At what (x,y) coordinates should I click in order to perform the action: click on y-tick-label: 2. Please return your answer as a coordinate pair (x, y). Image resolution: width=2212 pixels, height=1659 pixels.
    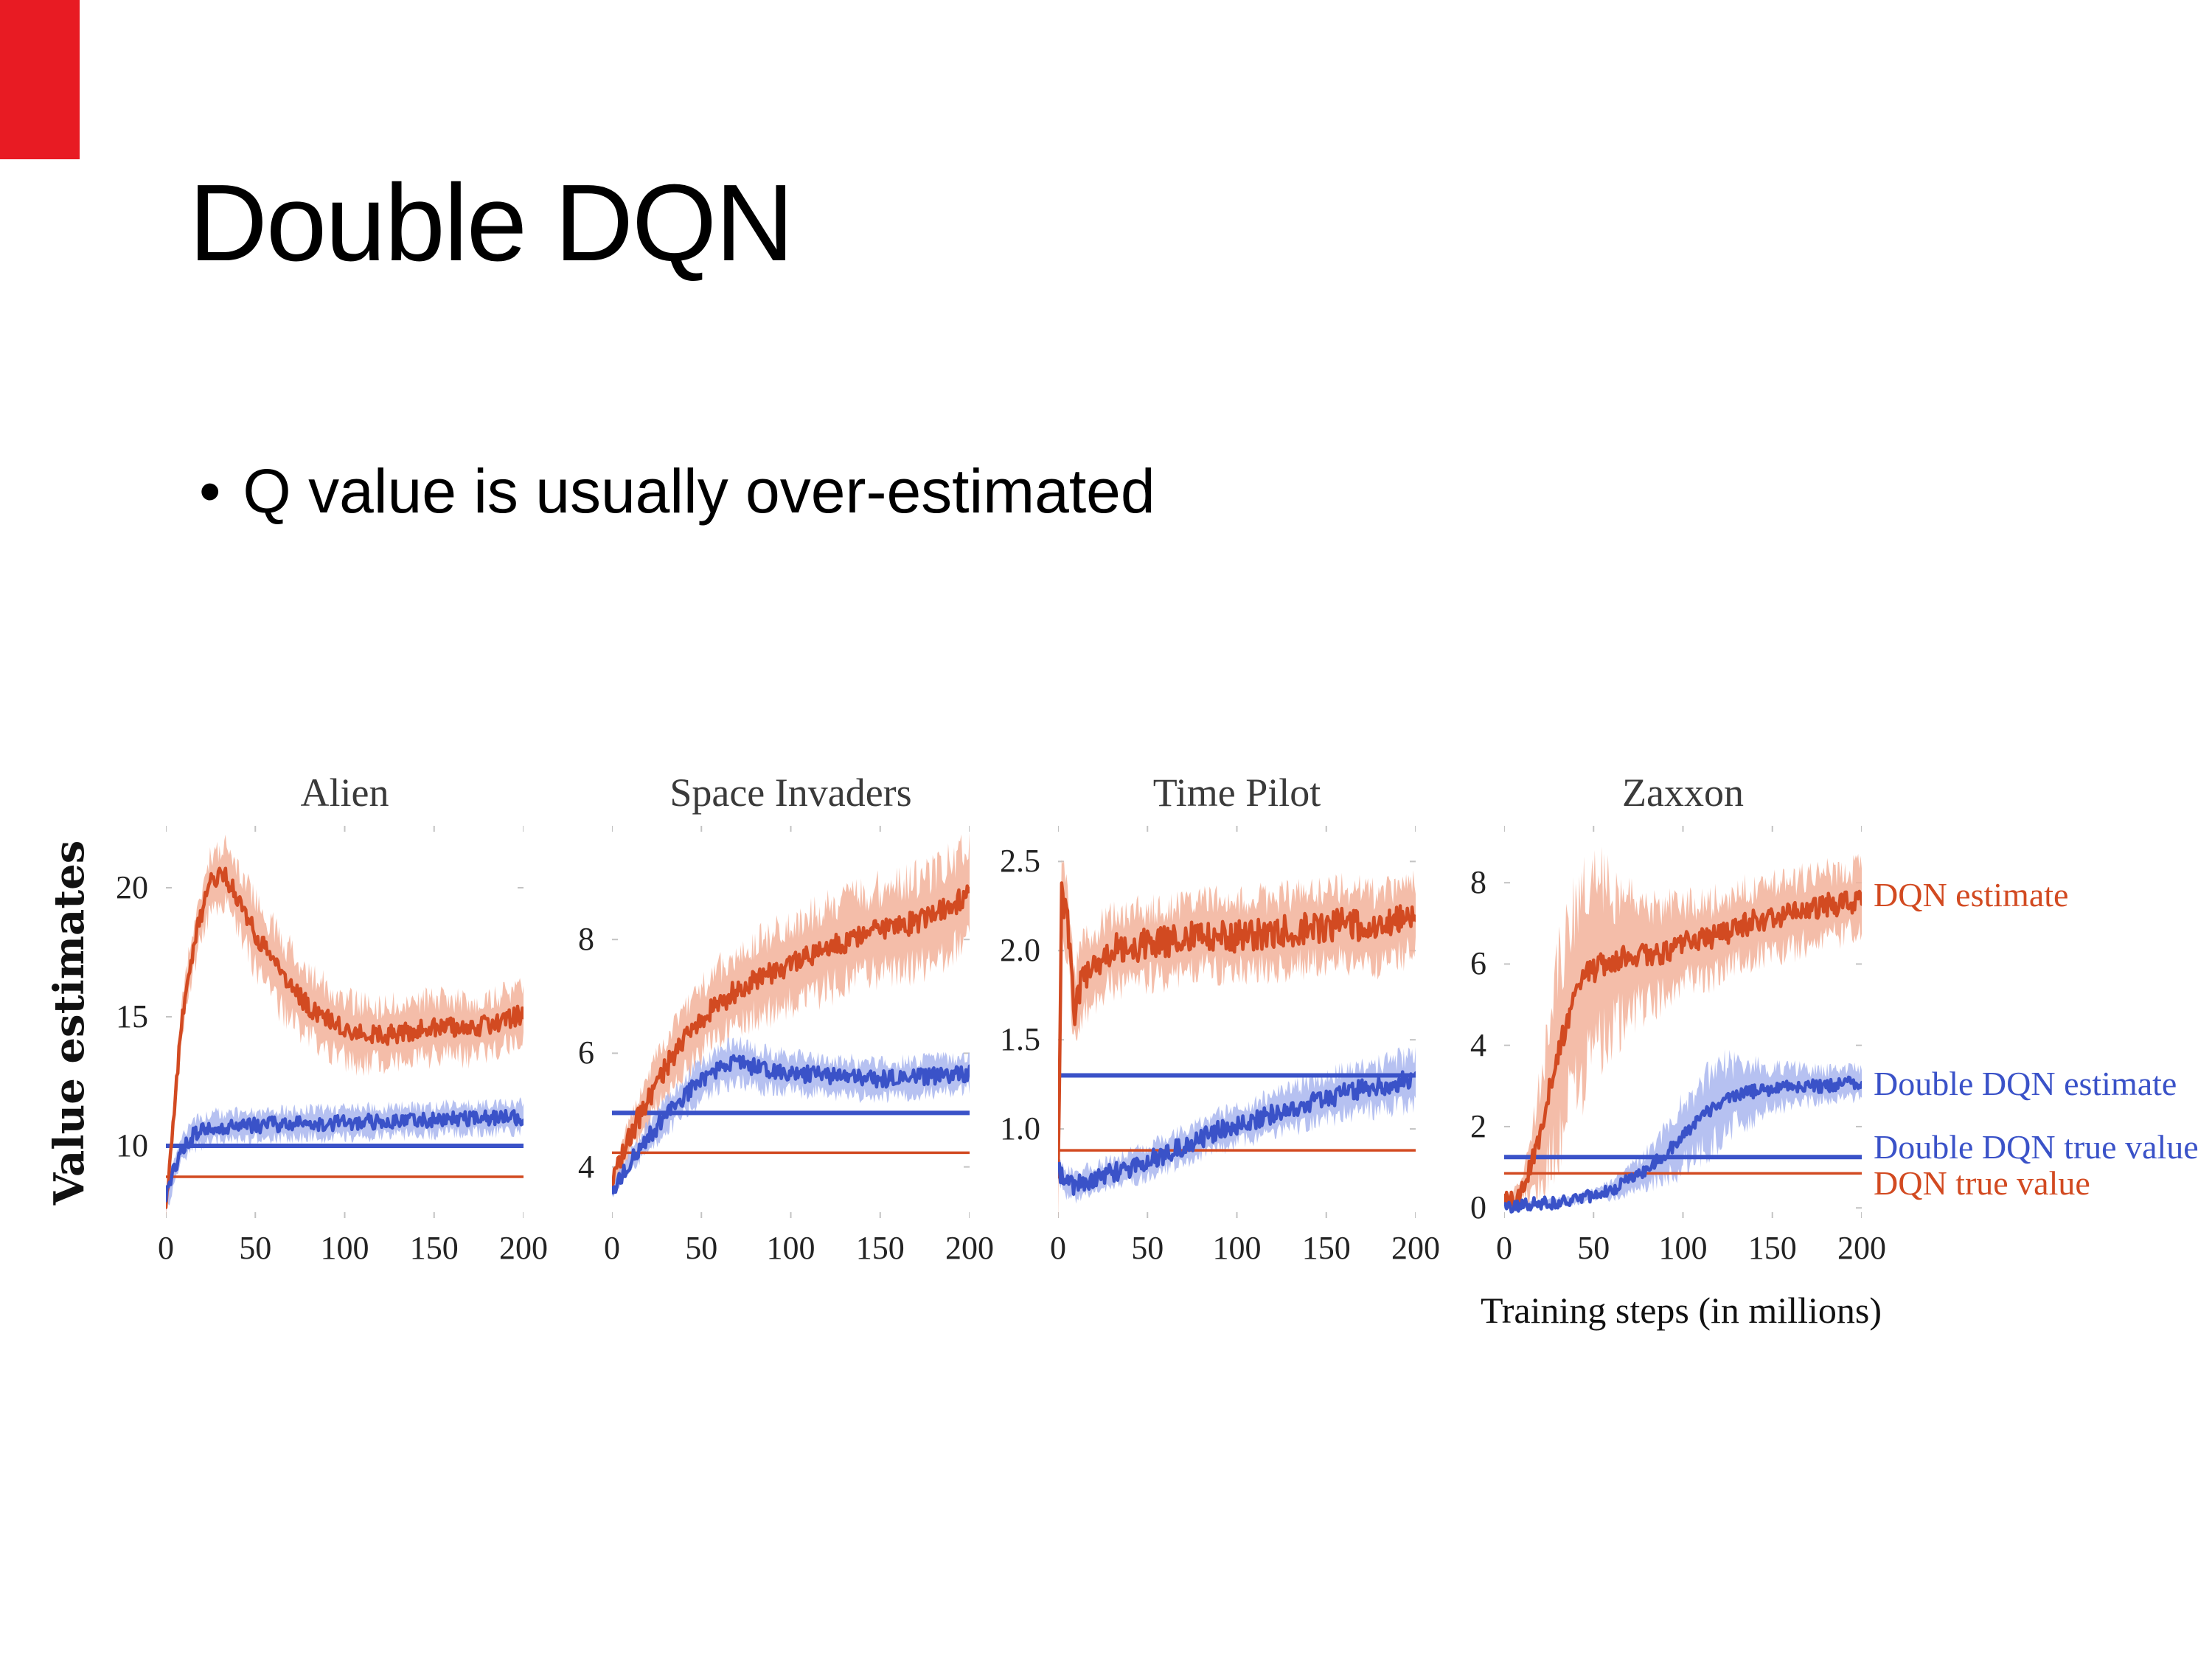
    Looking at the image, I should click on (1478, 1125).